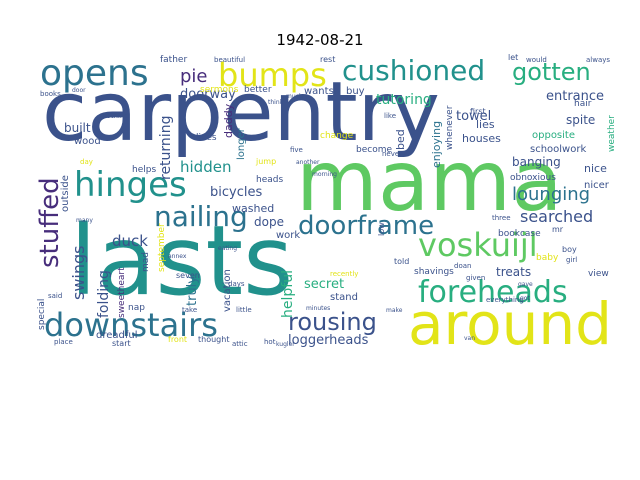 Image resolution: width=640 pixels, height=480 pixels. What do you see at coordinates (219, 90) in the screenshot?
I see `word-sermons: sermons` at bounding box center [219, 90].